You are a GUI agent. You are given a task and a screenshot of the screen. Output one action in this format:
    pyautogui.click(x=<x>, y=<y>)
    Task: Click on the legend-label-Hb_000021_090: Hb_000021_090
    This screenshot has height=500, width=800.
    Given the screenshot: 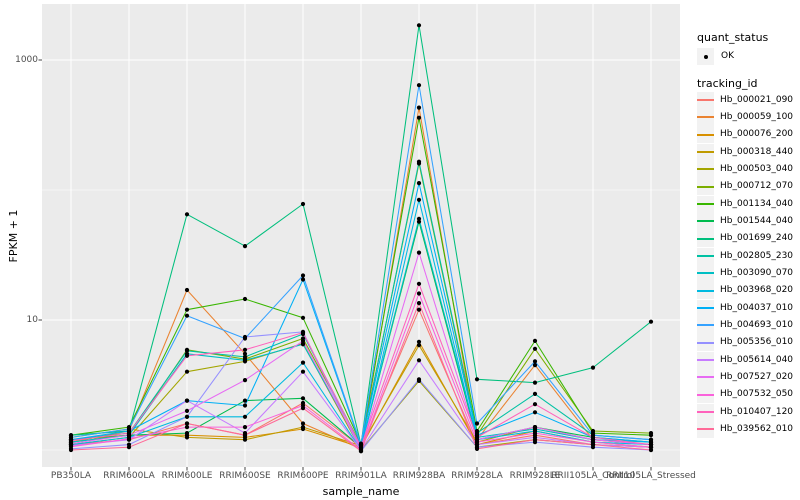 What is the action you would take?
    pyautogui.click(x=757, y=99)
    